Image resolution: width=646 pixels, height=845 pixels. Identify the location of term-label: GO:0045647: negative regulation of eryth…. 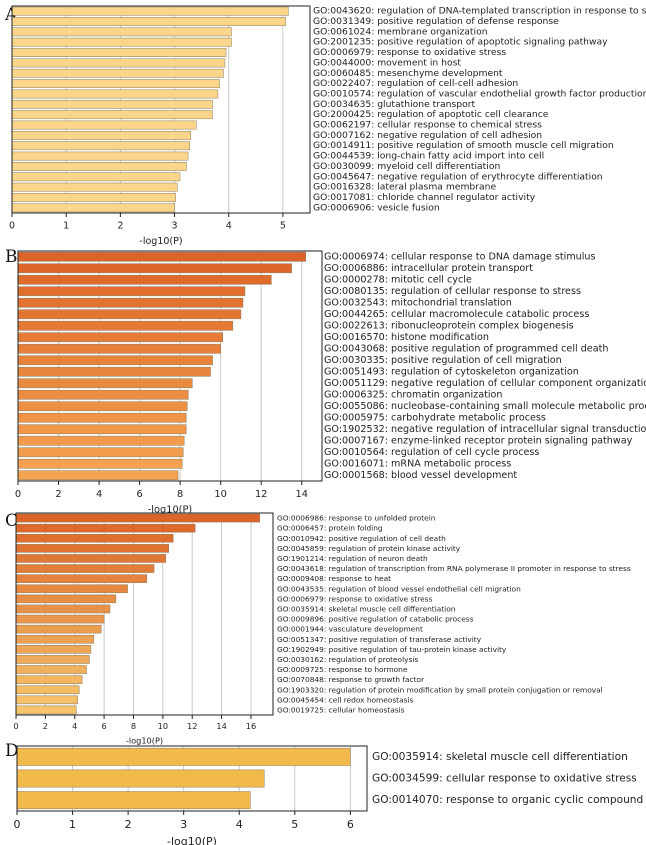
(458, 176).